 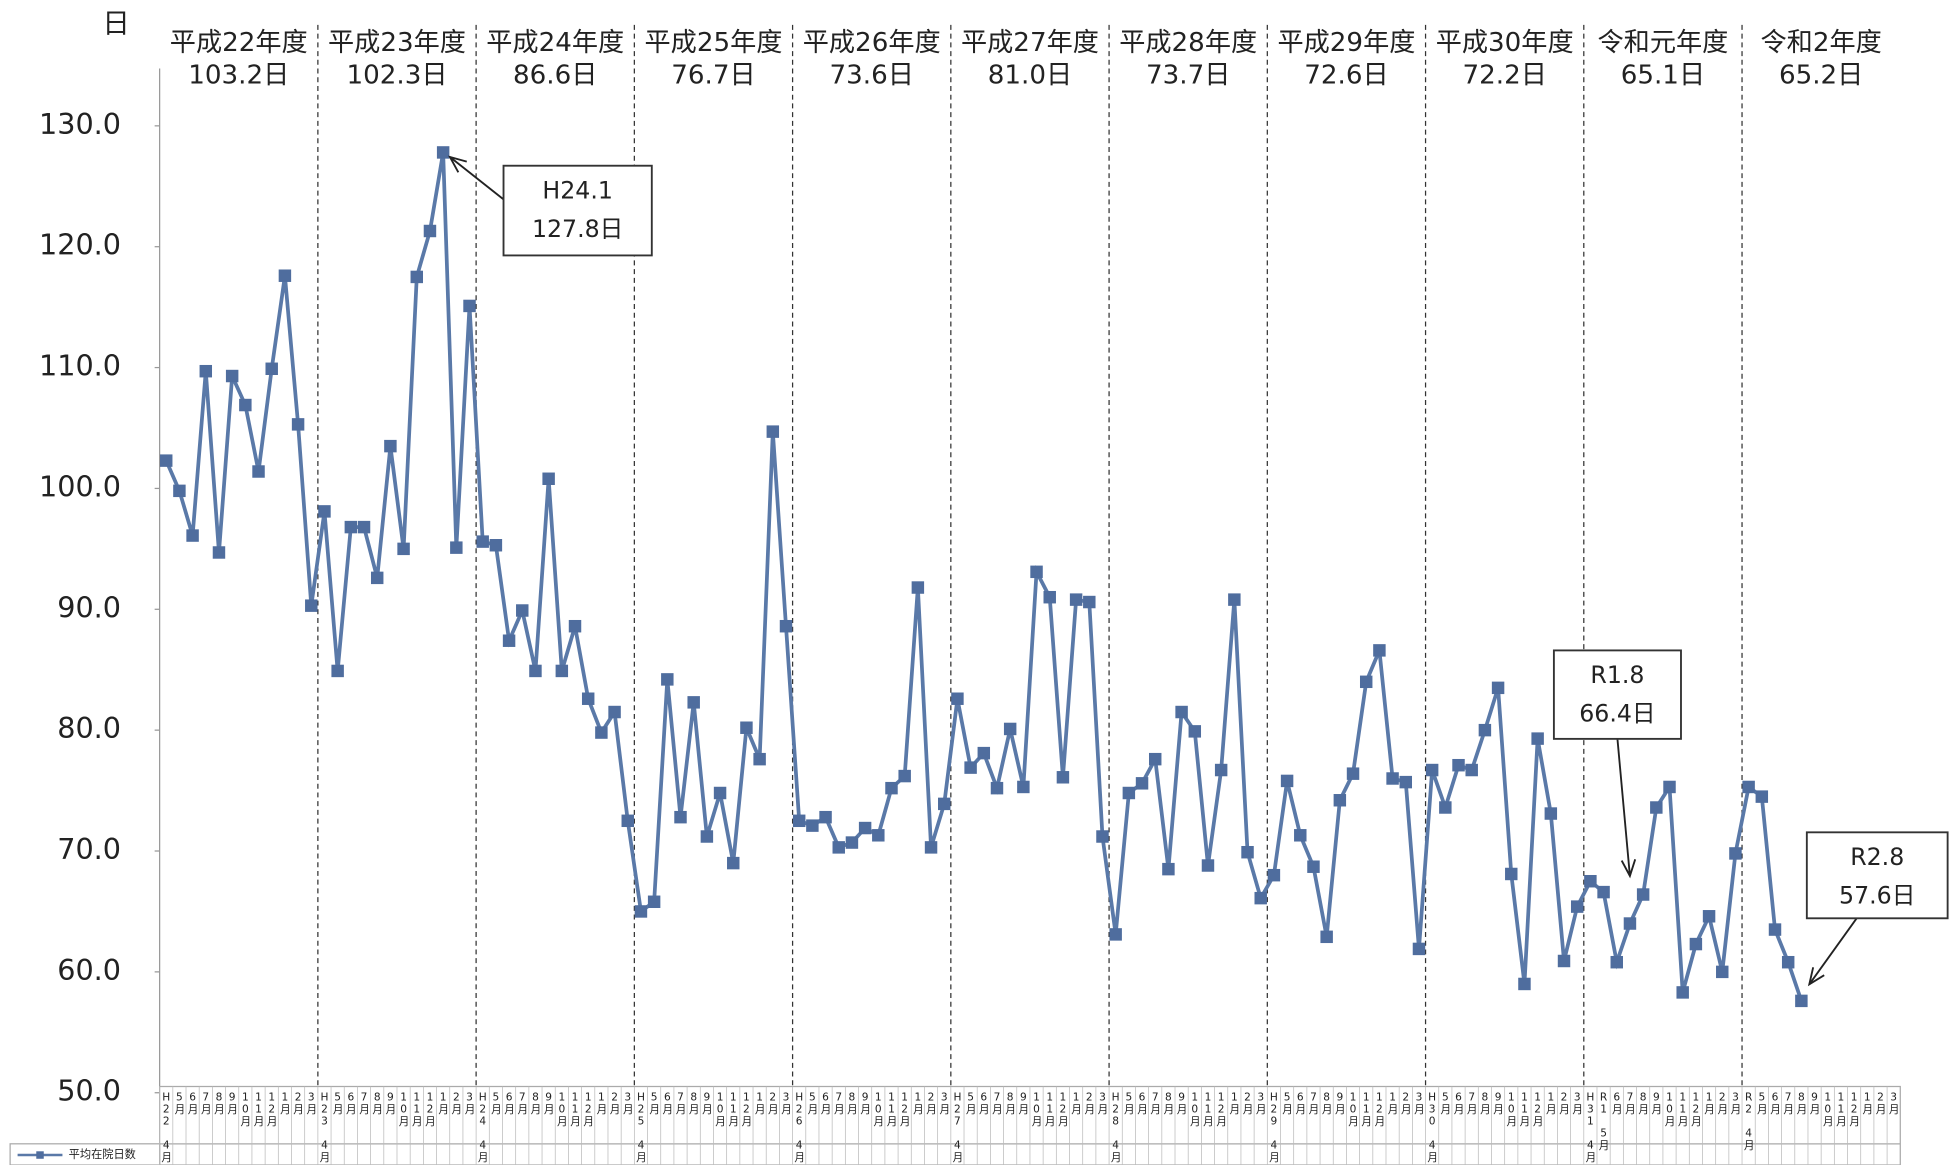 What do you see at coordinates (1188, 43) in the screenshot?
I see `year-label: 平成28年度` at bounding box center [1188, 43].